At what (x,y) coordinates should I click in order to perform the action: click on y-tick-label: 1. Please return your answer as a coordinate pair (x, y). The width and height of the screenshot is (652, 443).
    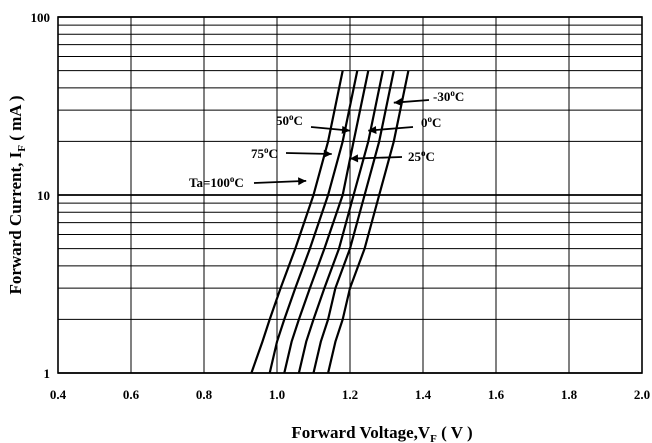
    Looking at the image, I should click on (47, 373).